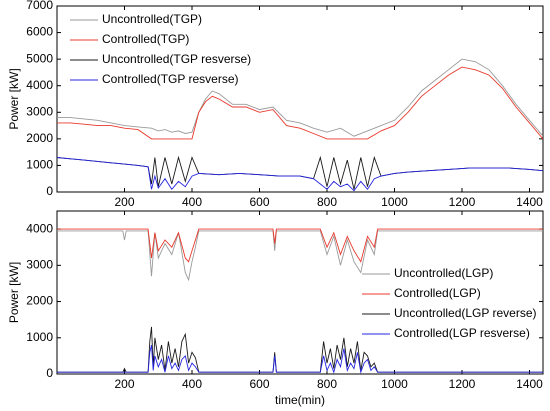  Describe the element at coordinates (170, 79) in the screenshot. I see `legend-label: Controlled(TGP resverse)` at that location.